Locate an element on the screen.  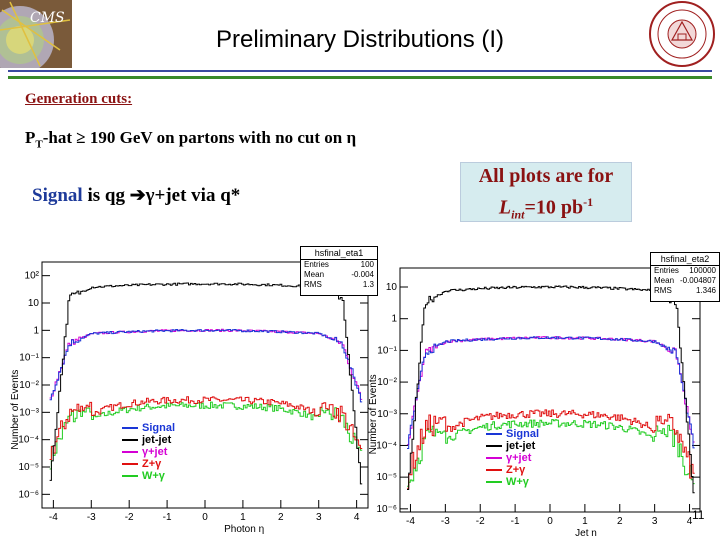
cms-logo: CMS is located at coordinates (36, 34).